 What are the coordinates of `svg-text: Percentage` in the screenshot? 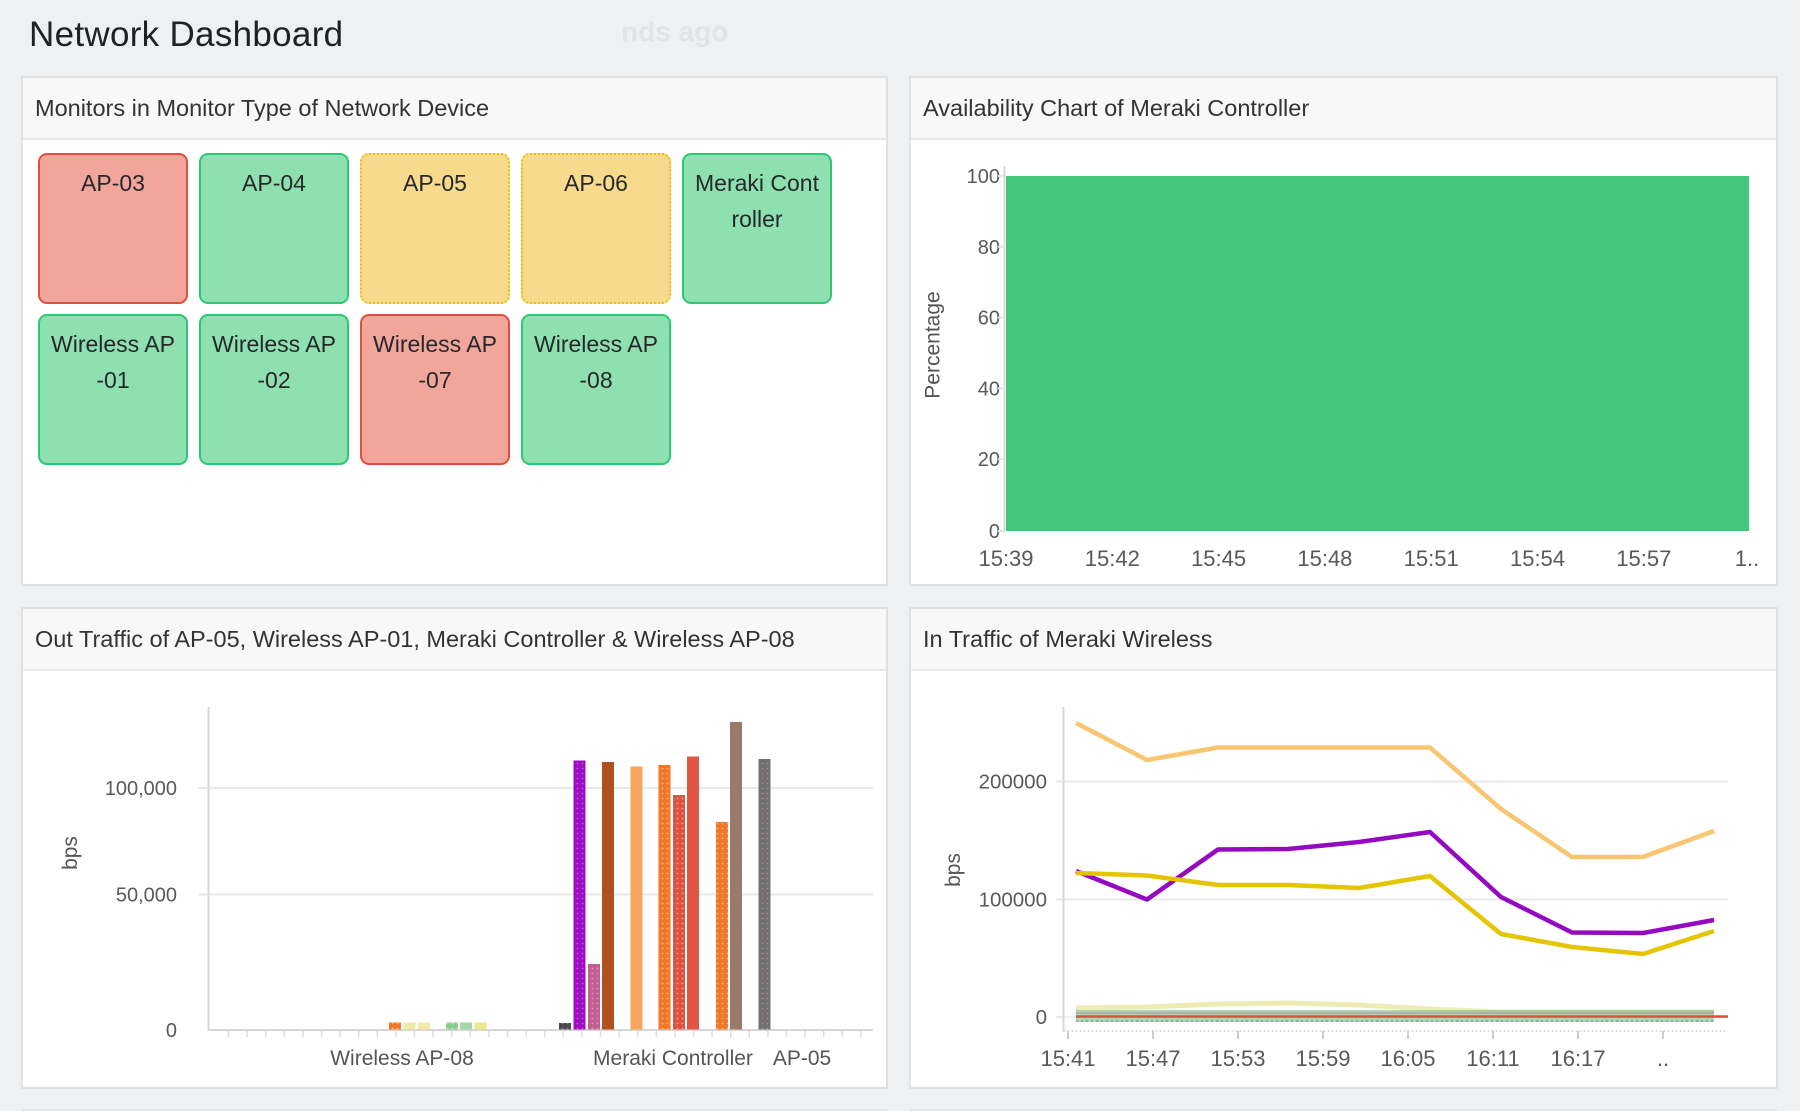 It's located at (933, 344).